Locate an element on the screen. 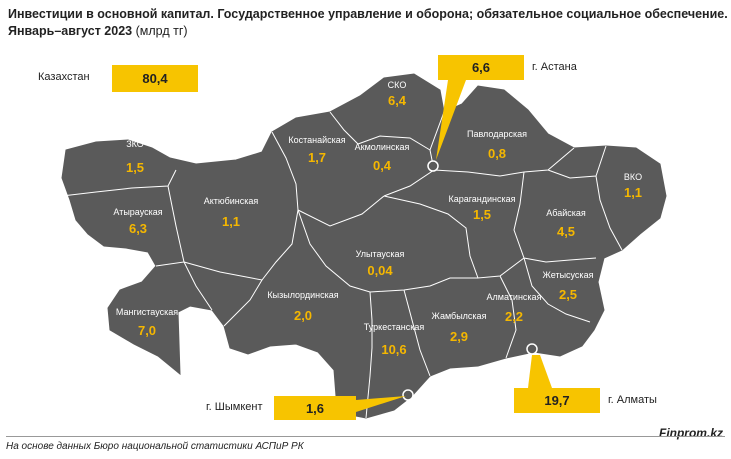 The height and width of the screenshot is (459, 731). brand-logo-text: Finprom.kz is located at coordinates (690, 433).